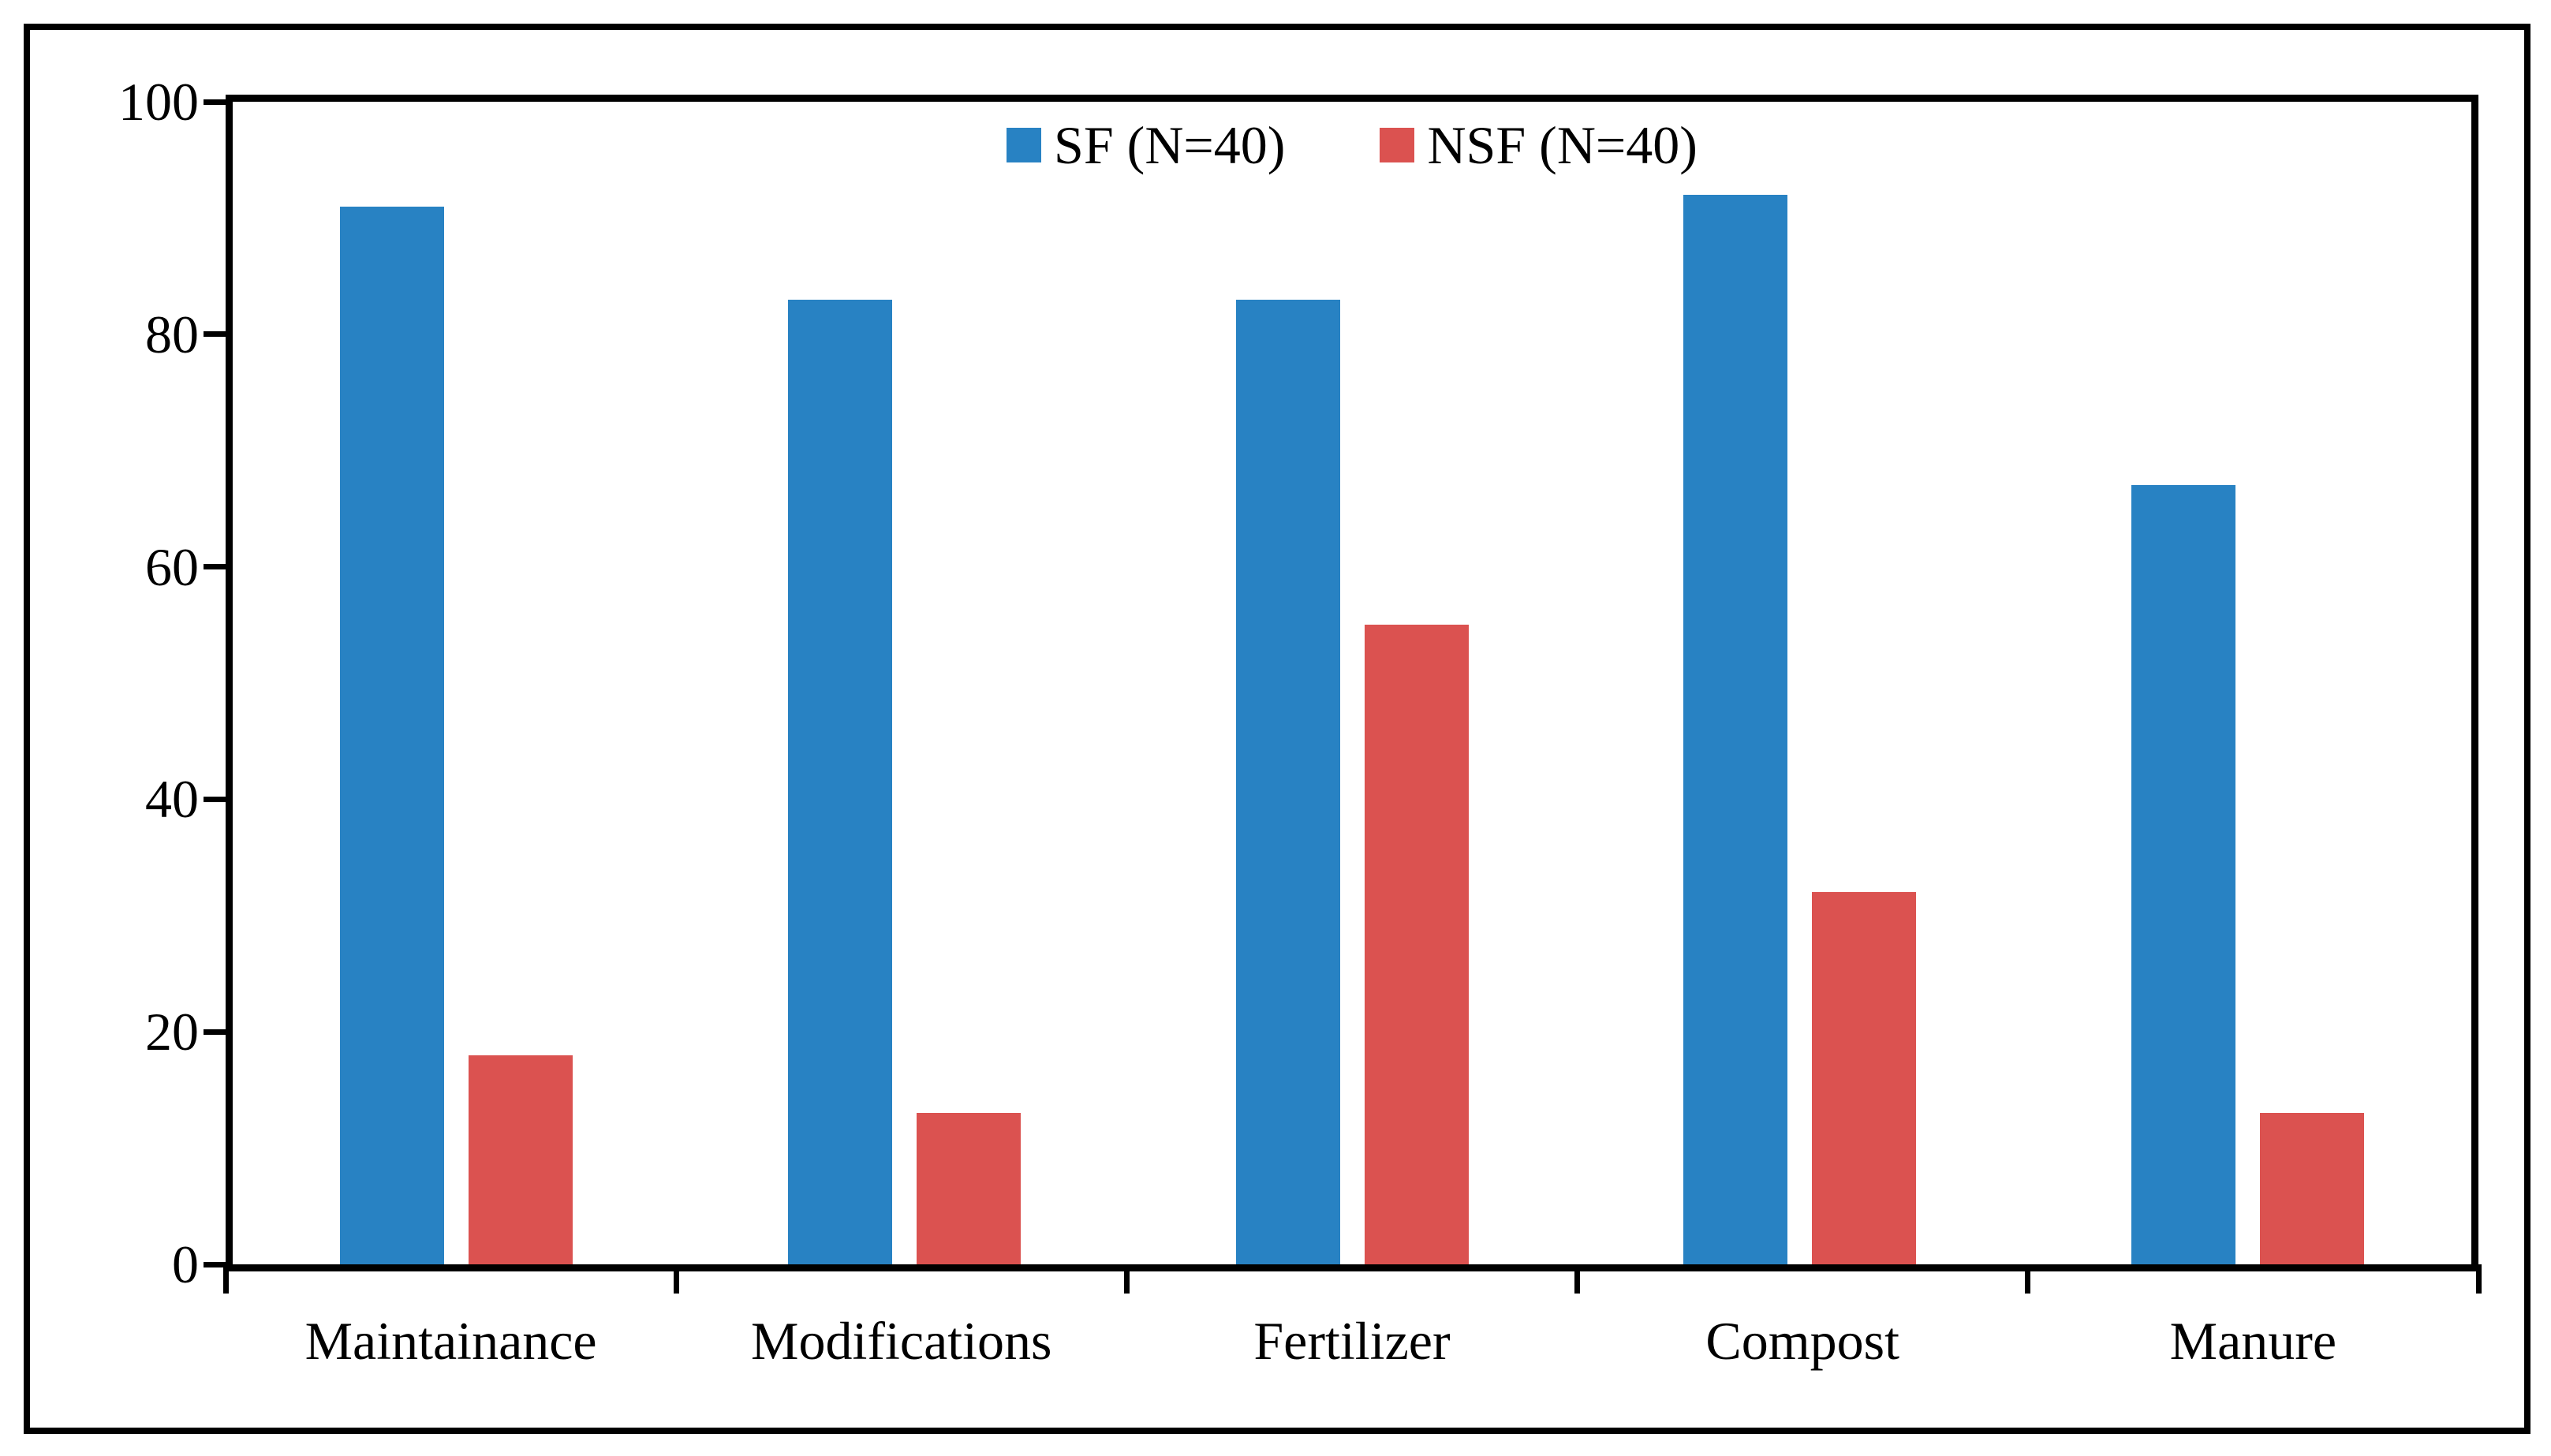  Describe the element at coordinates (450, 1341) in the screenshot. I see `x-axis-category-label: Maintainance` at that location.